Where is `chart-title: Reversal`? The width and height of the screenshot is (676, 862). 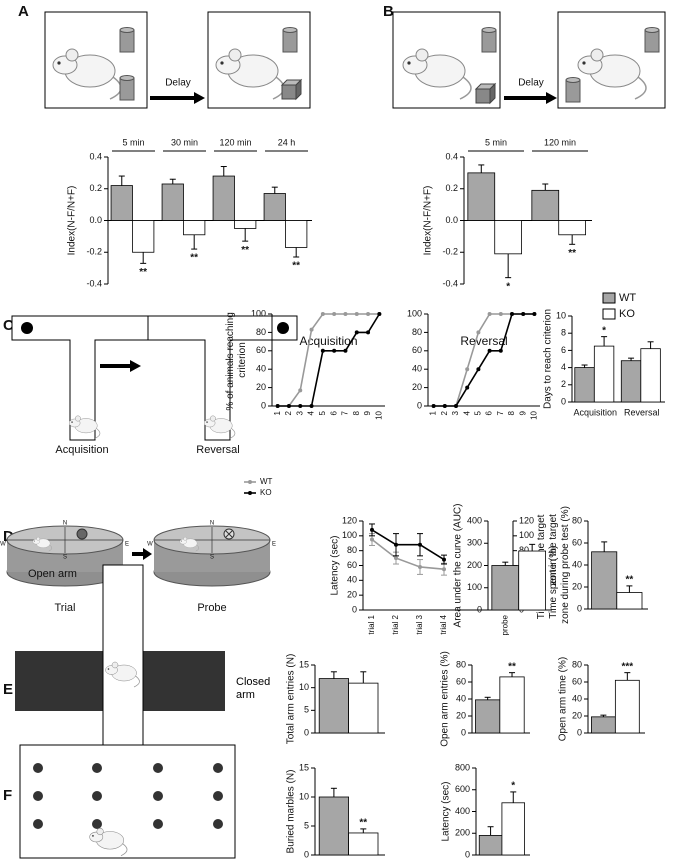
chart-title: Reversal is located at coordinates (483, 341).